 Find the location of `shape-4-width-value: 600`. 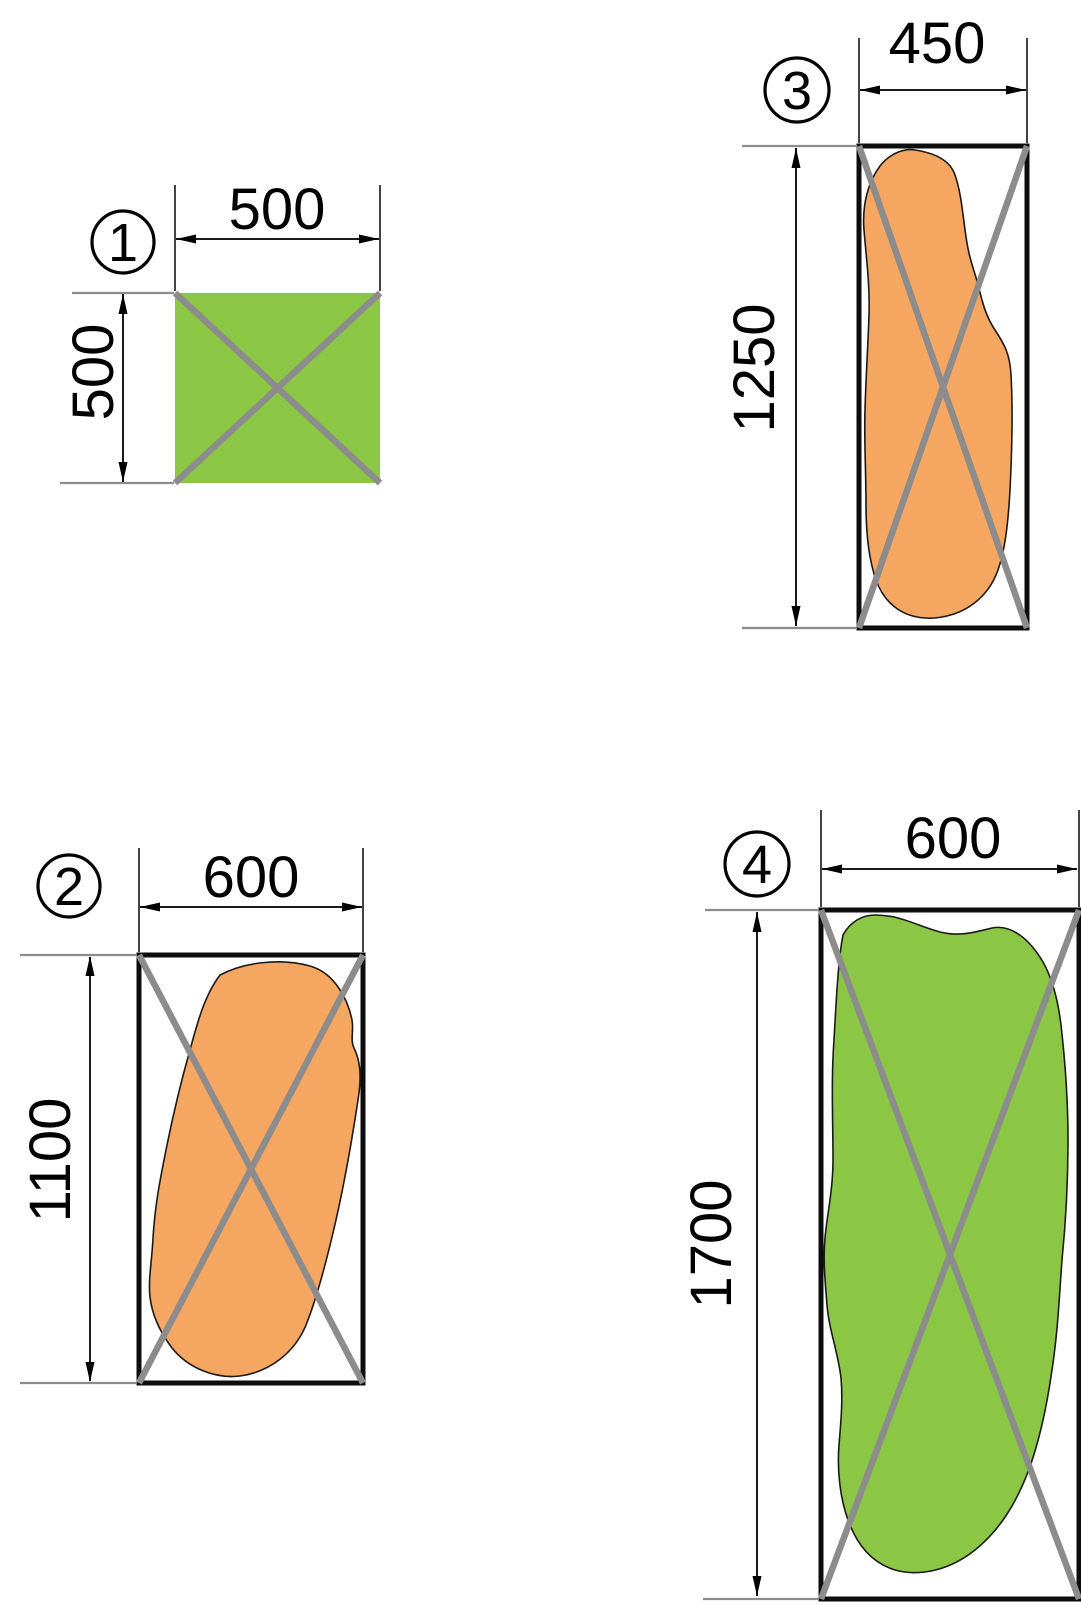

shape-4-width-value: 600 is located at coordinates (953, 838).